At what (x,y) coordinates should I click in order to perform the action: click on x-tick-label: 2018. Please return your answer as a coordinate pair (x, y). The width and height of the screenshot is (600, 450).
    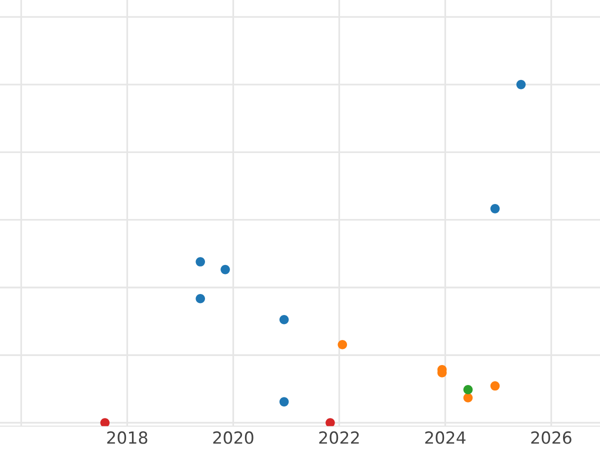
    Looking at the image, I should click on (127, 437).